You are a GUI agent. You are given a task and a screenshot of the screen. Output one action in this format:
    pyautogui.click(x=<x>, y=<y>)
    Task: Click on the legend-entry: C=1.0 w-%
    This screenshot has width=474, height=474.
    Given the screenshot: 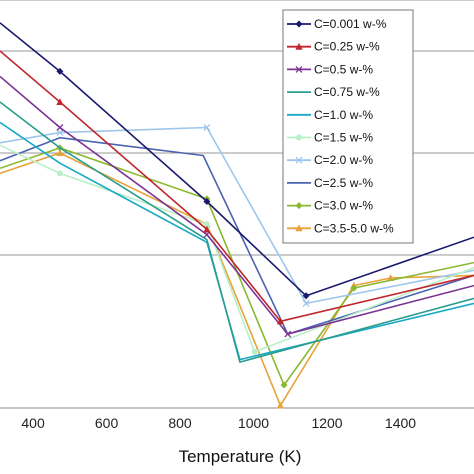 What is the action you would take?
    pyautogui.click(x=330, y=115)
    